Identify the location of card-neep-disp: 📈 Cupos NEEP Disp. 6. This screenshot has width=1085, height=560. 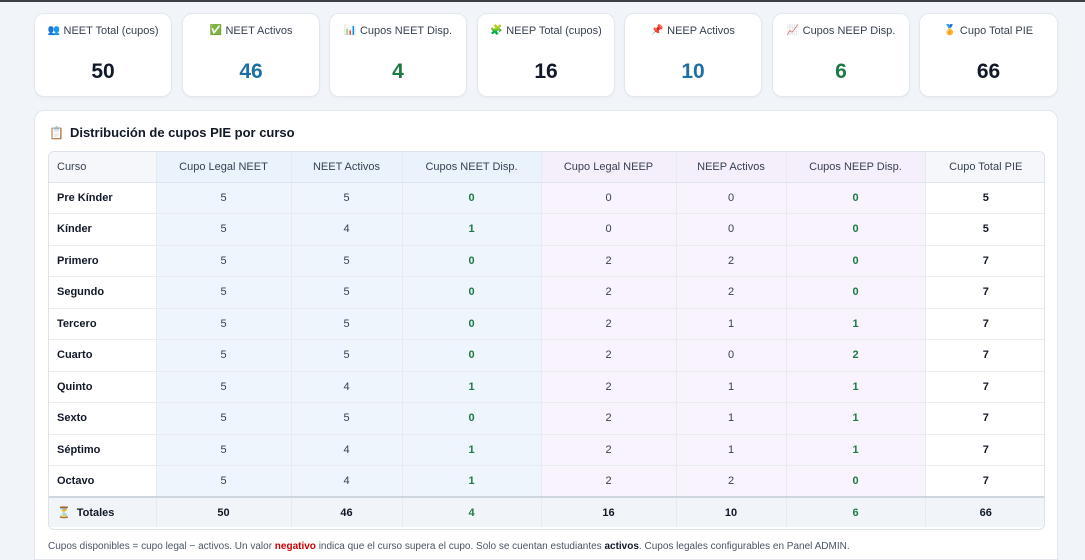
(841, 55).